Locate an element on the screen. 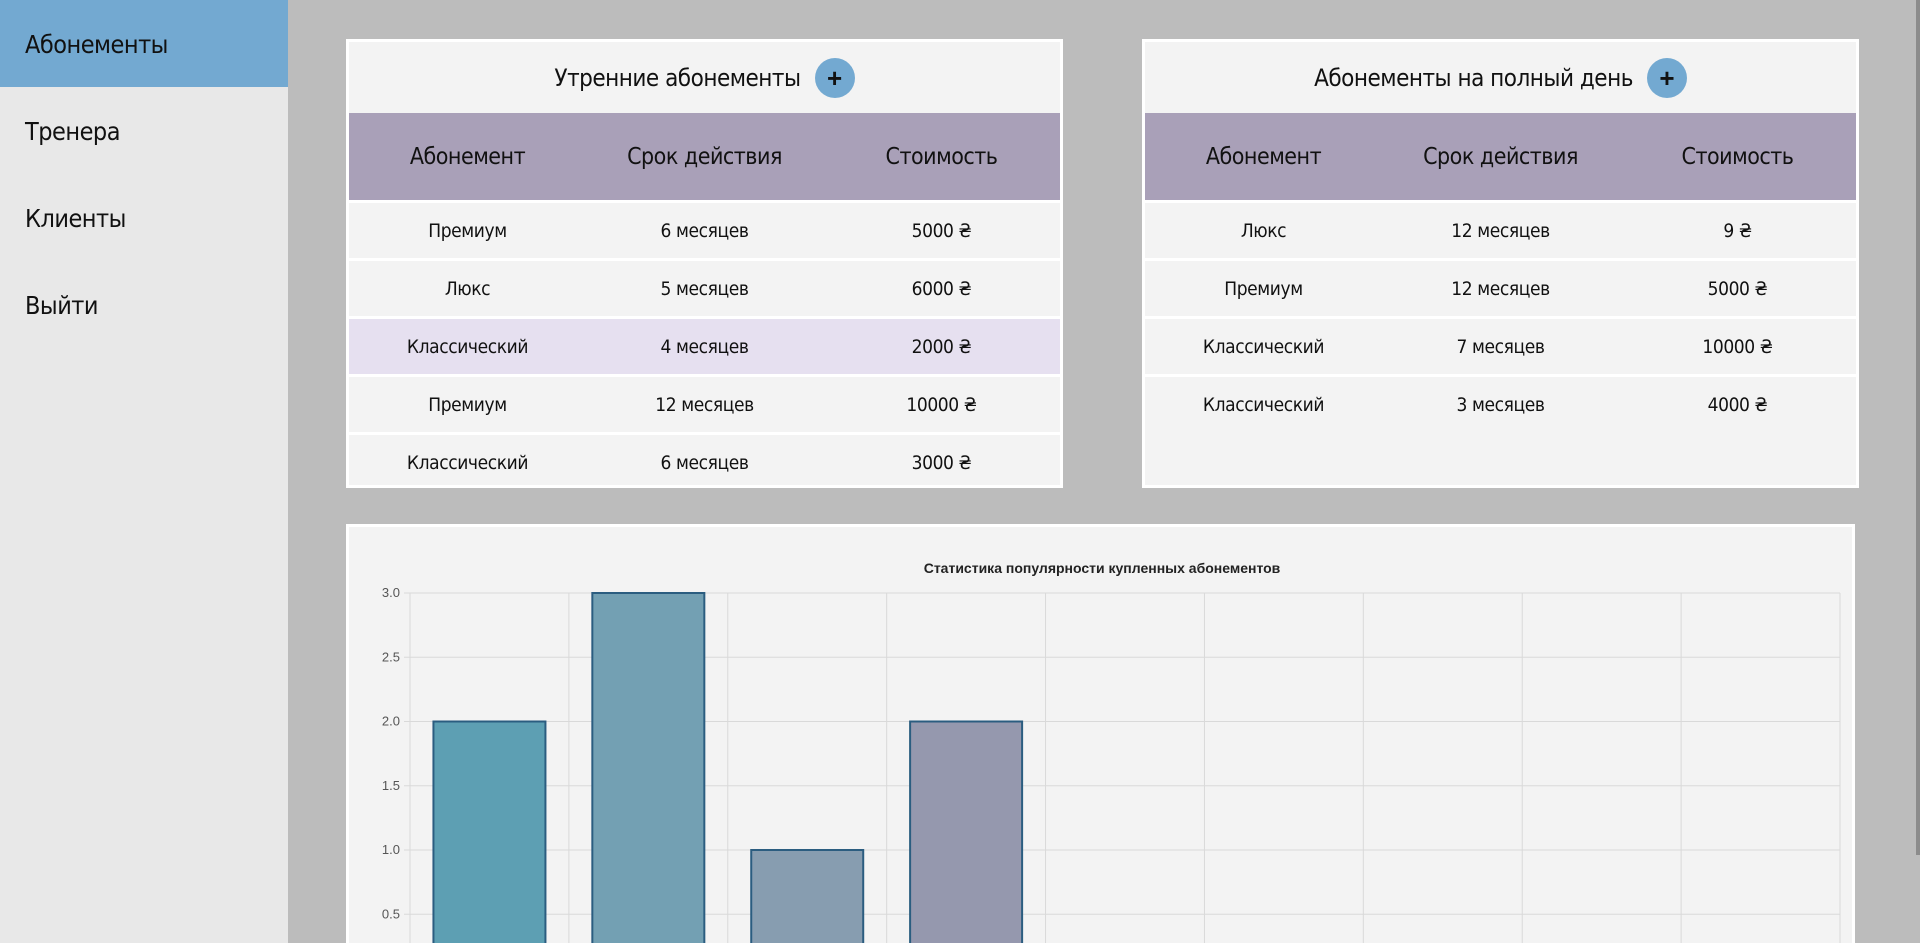  table-row-hovered: Классический 4 месяцев 2000 ₴ is located at coordinates (704, 346).